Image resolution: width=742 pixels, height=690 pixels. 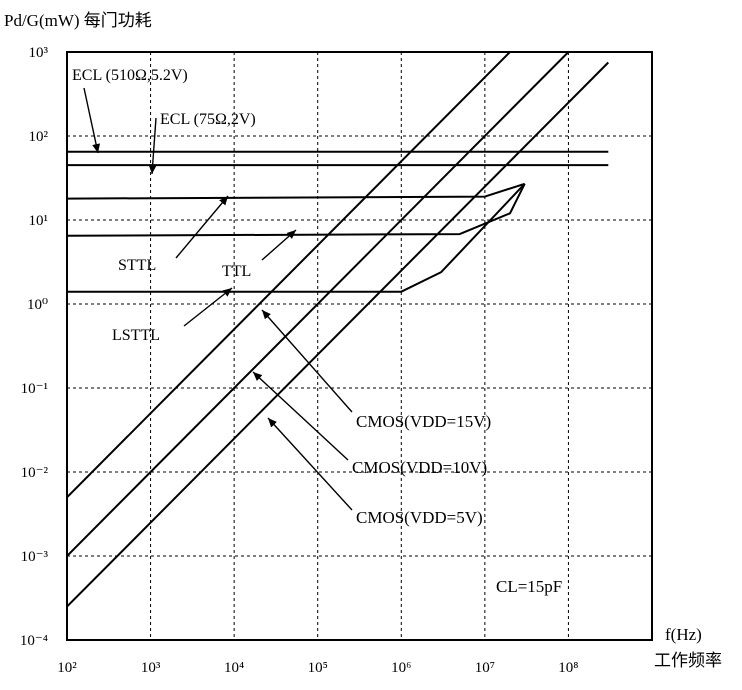 I want to click on arrow-cmos-15v, so click(x=307, y=361).